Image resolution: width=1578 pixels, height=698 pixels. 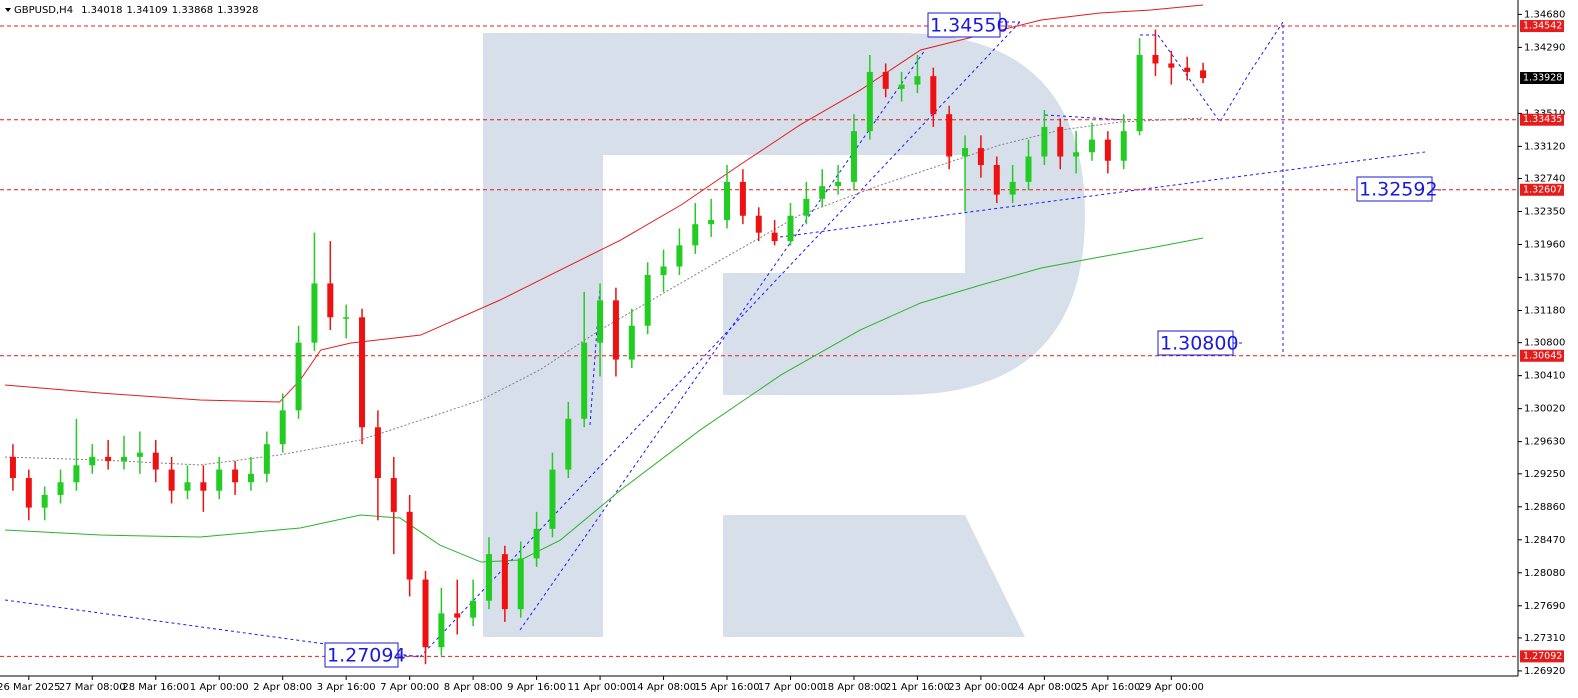 I want to click on y-tick-label: 1.30410, so click(x=1544, y=376).